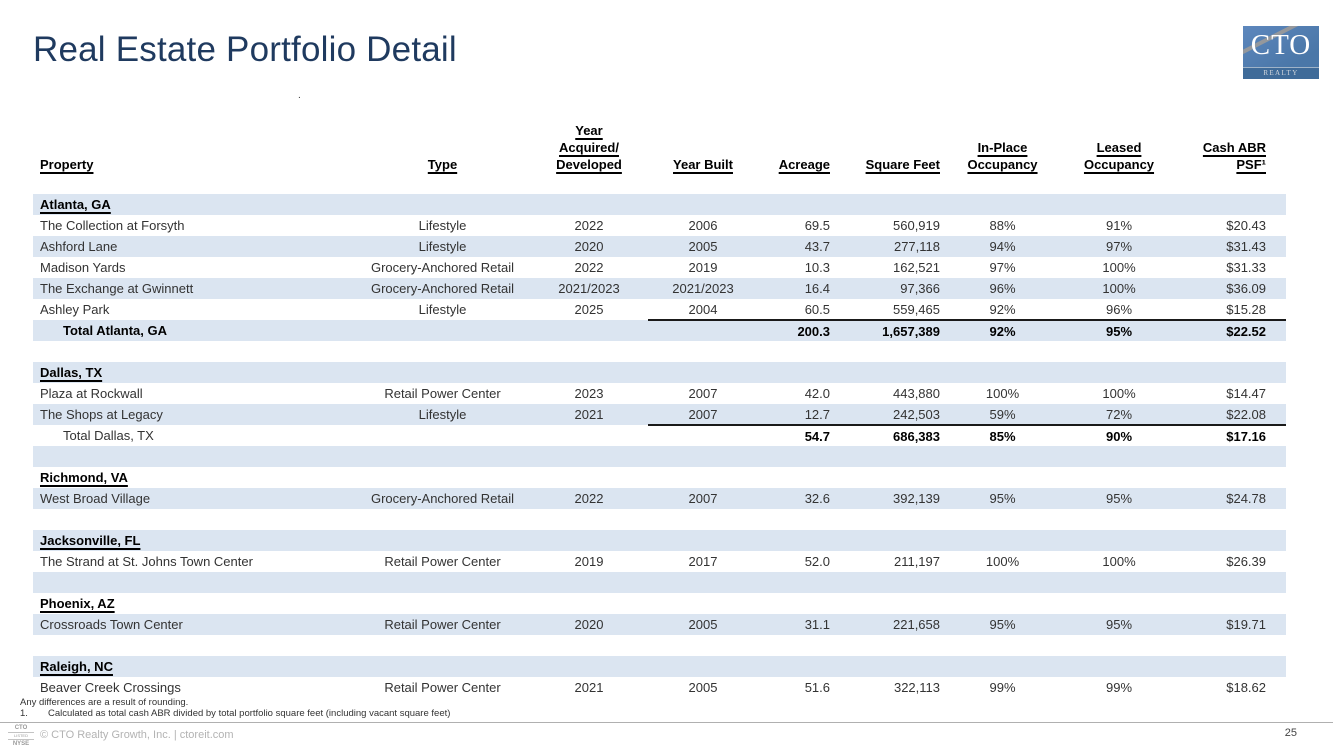  I want to click on table-cell: 99%, so click(1002, 687).